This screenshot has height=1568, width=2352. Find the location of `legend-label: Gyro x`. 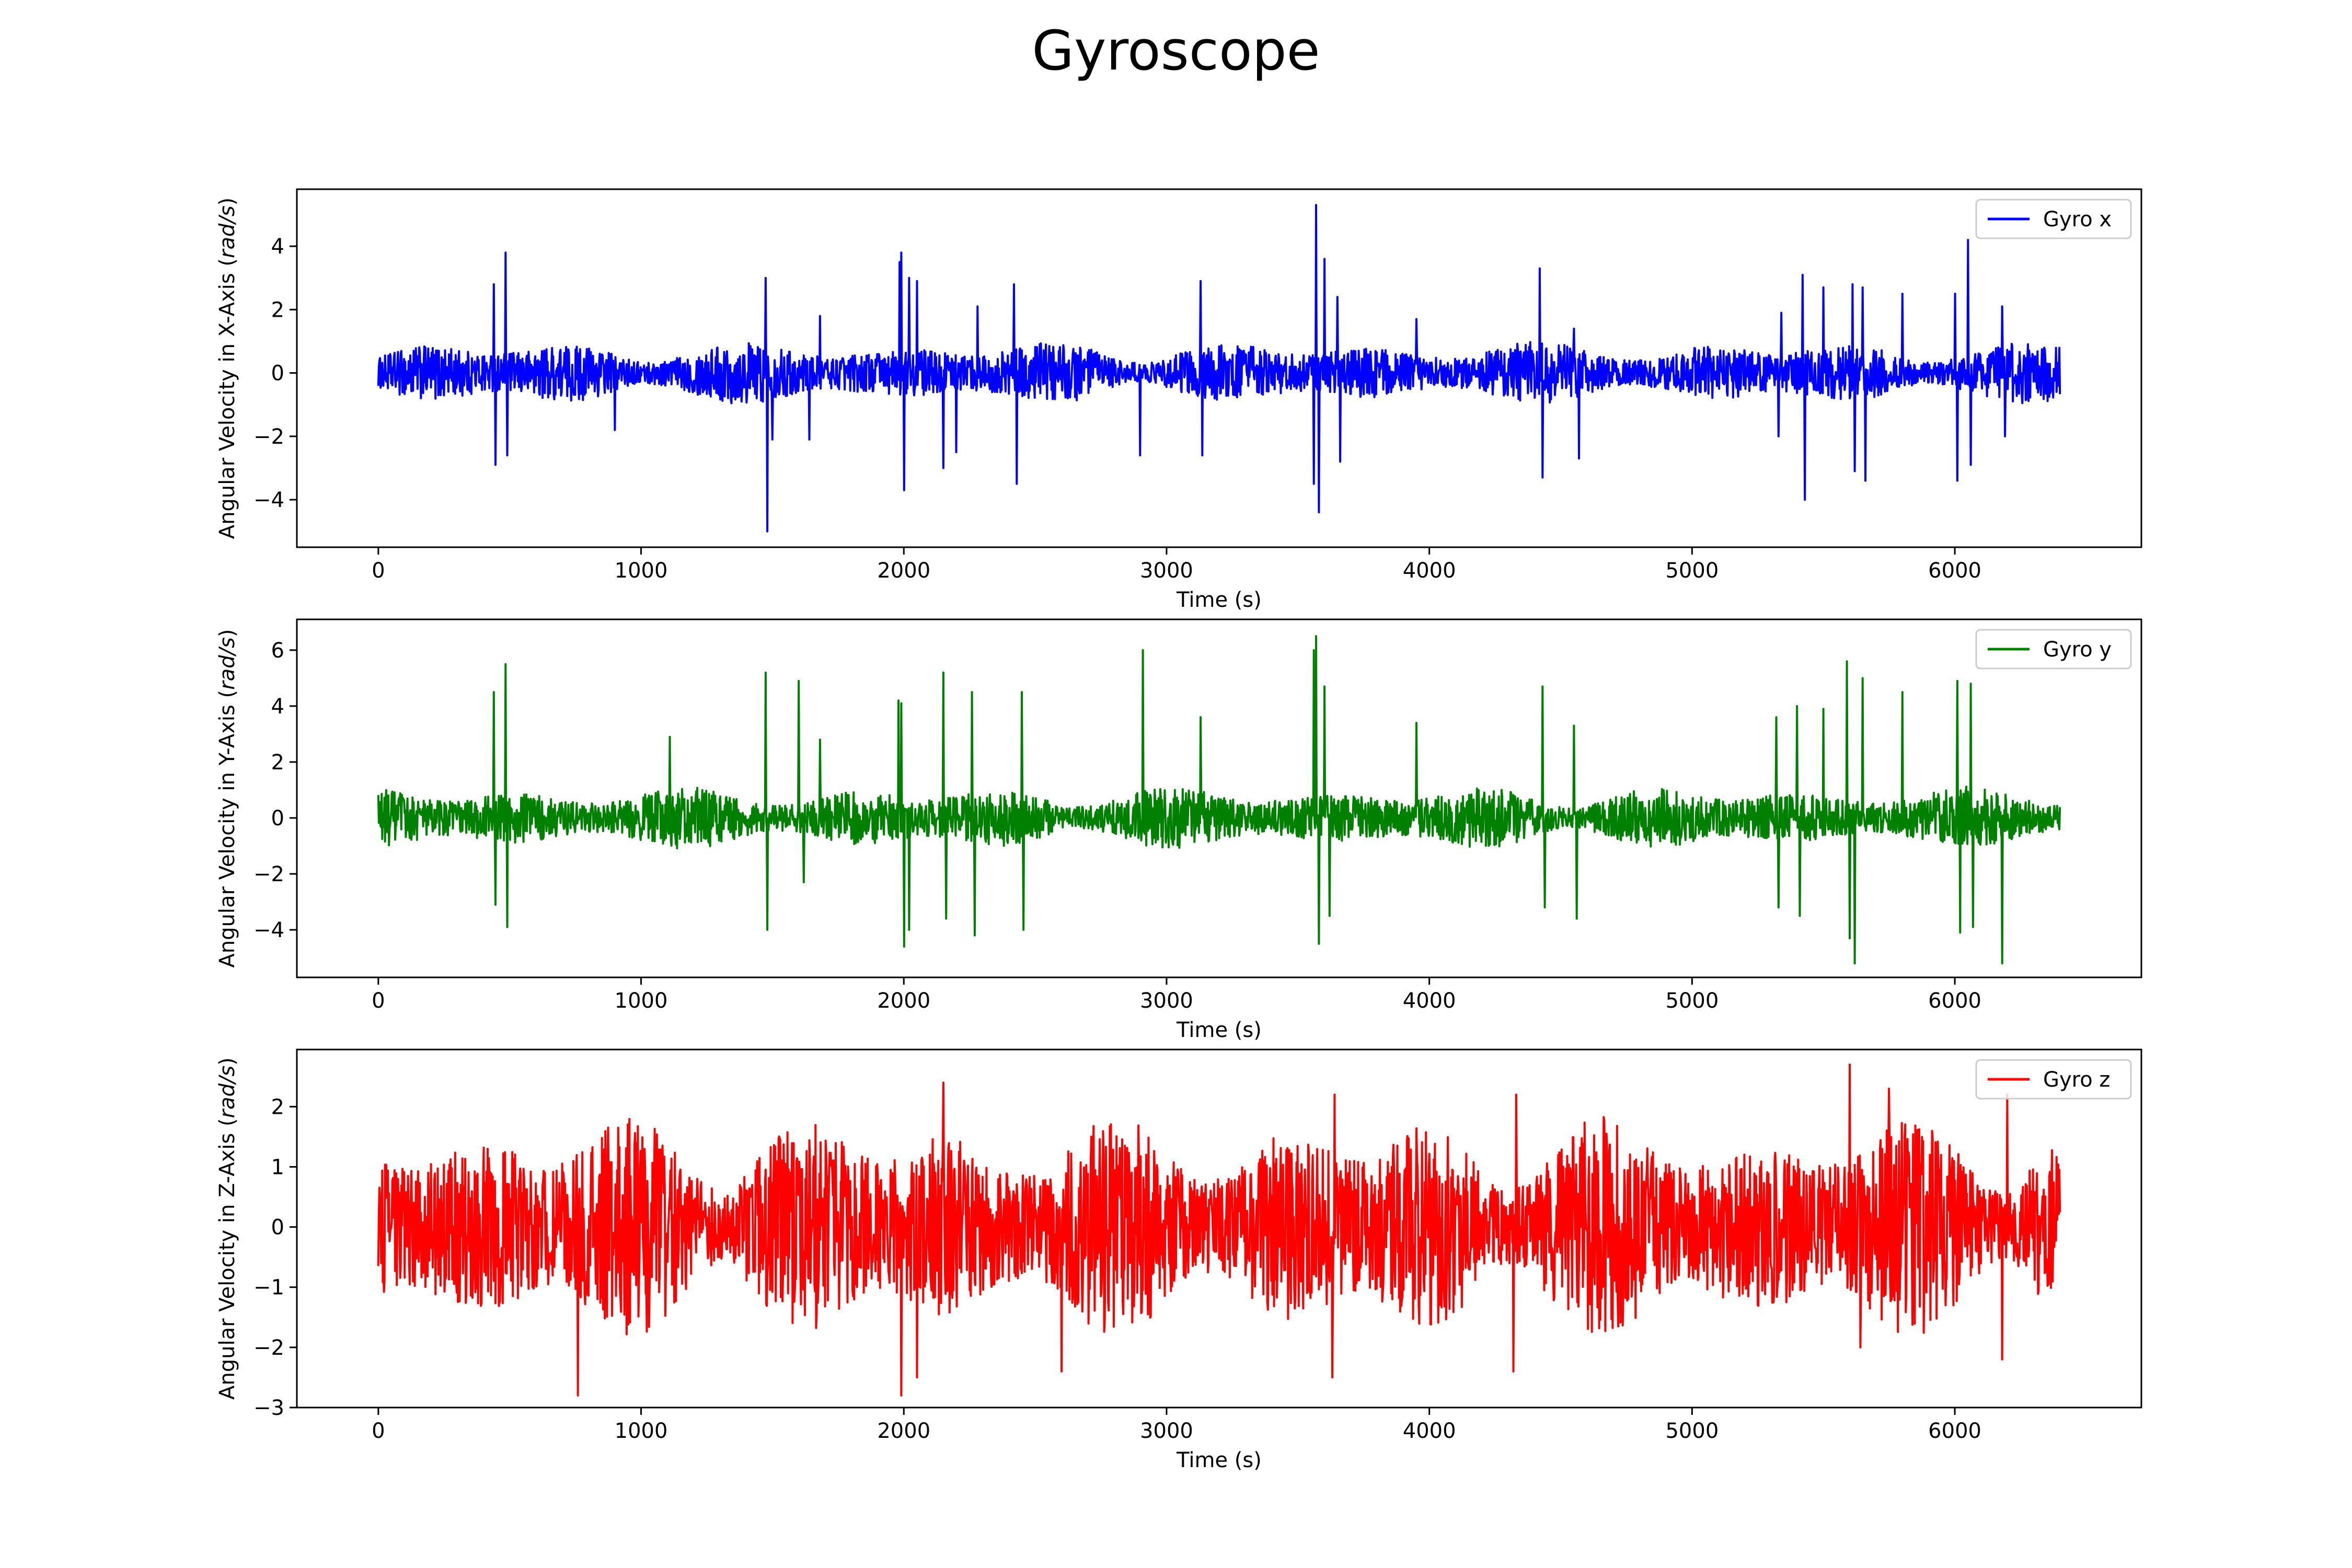

legend-label: Gyro x is located at coordinates (2077, 219).